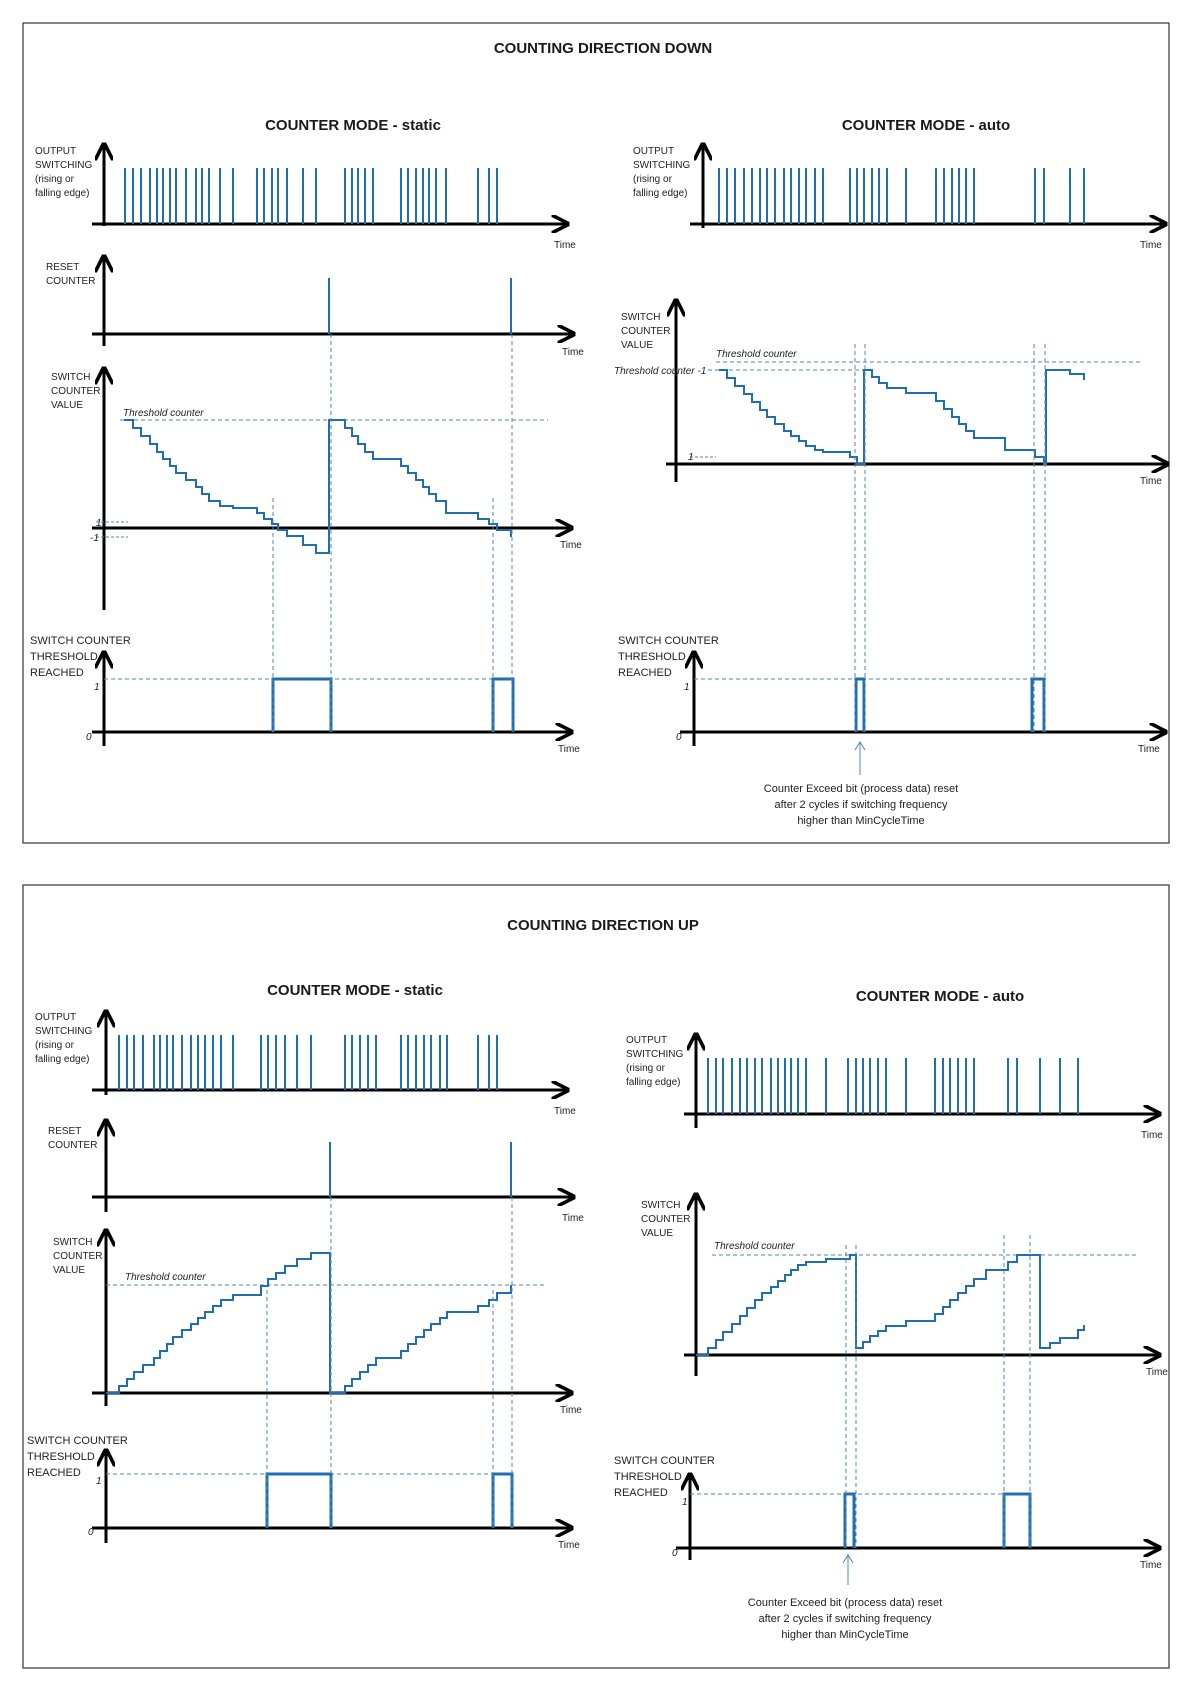 Image resolution: width=1191 pixels, height=1684 pixels. What do you see at coordinates (72, 1138) in the screenshot?
I see `reset-label: RESET COUNTER` at bounding box center [72, 1138].